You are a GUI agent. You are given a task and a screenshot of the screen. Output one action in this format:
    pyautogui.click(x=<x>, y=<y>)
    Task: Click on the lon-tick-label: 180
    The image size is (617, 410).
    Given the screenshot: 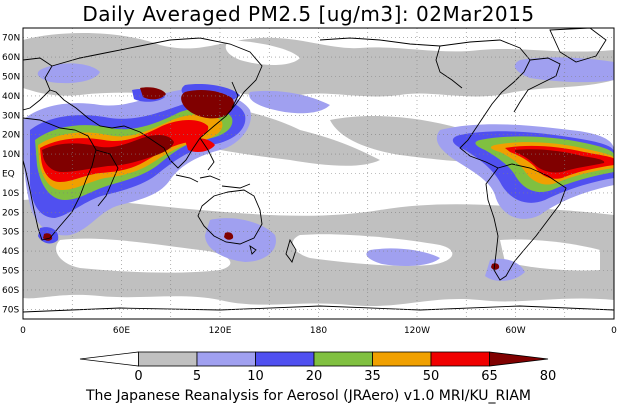 What is the action you would take?
    pyautogui.click(x=318, y=331)
    